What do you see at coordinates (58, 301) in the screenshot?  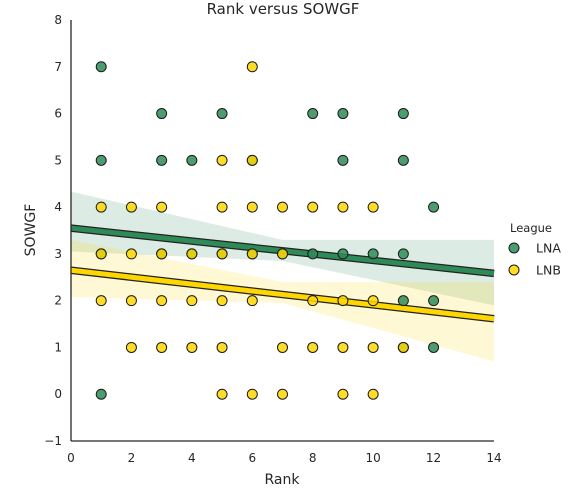 I see `y-tick-label: 2` at bounding box center [58, 301].